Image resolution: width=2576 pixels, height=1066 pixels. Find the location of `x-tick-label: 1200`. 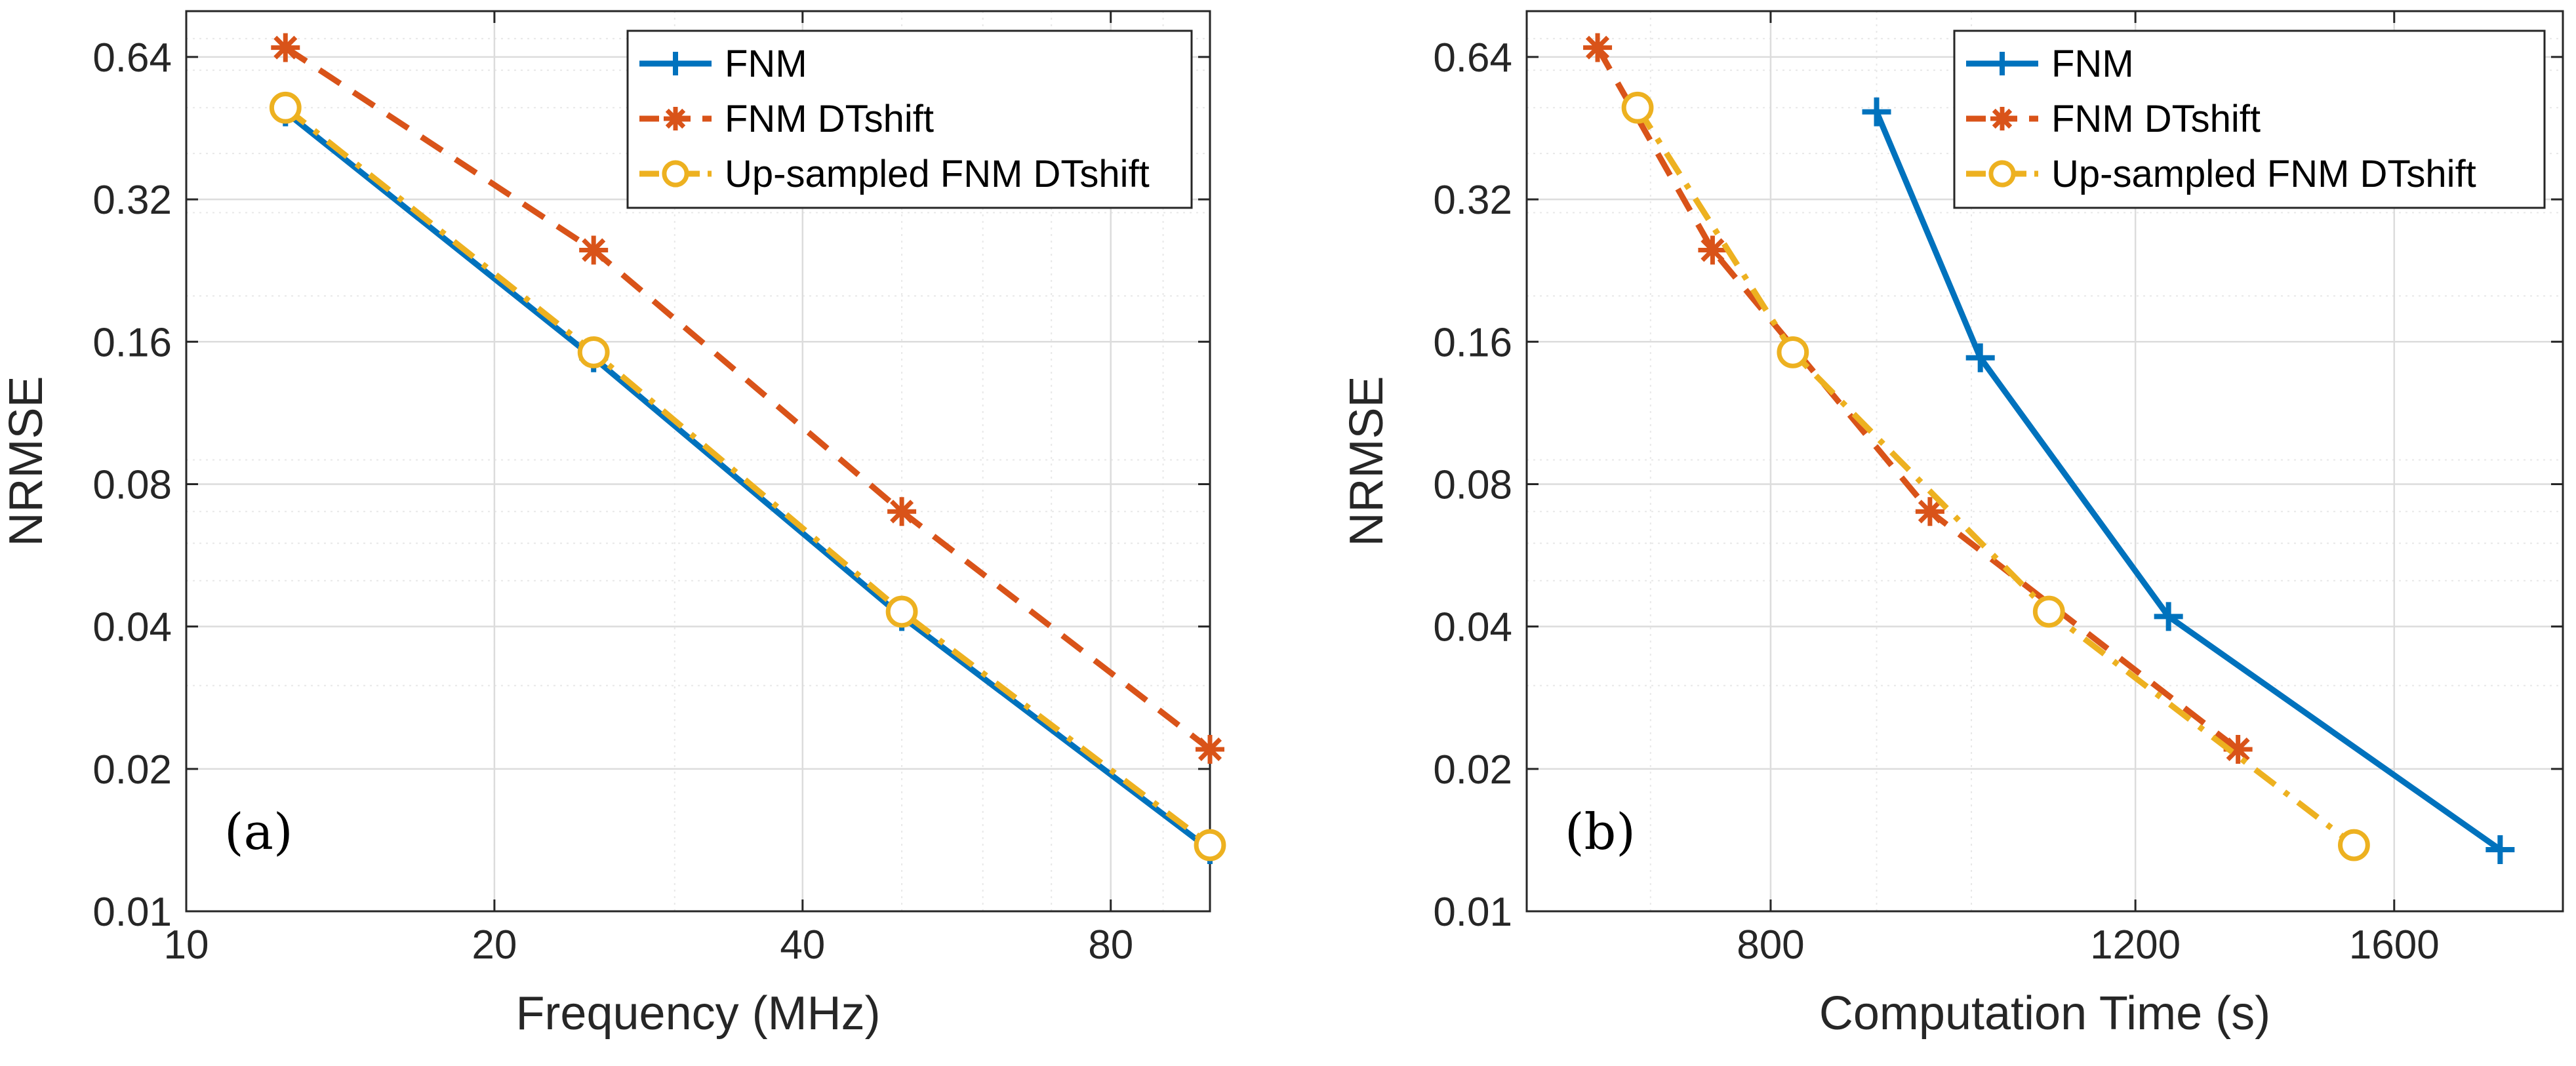

x-tick-label: 1200 is located at coordinates (2135, 945).